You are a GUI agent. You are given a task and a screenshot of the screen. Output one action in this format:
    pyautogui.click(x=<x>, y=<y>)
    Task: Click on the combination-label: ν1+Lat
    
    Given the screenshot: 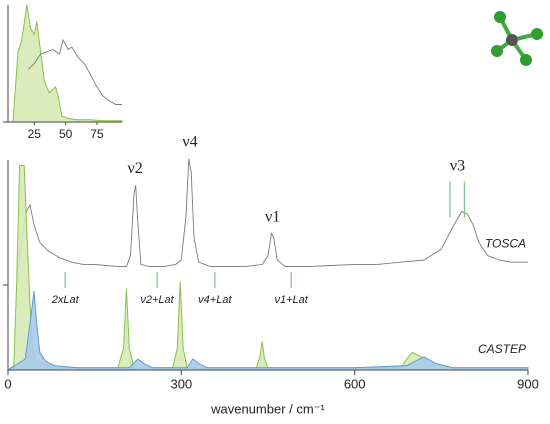 What is the action you would take?
    pyautogui.click(x=291, y=300)
    